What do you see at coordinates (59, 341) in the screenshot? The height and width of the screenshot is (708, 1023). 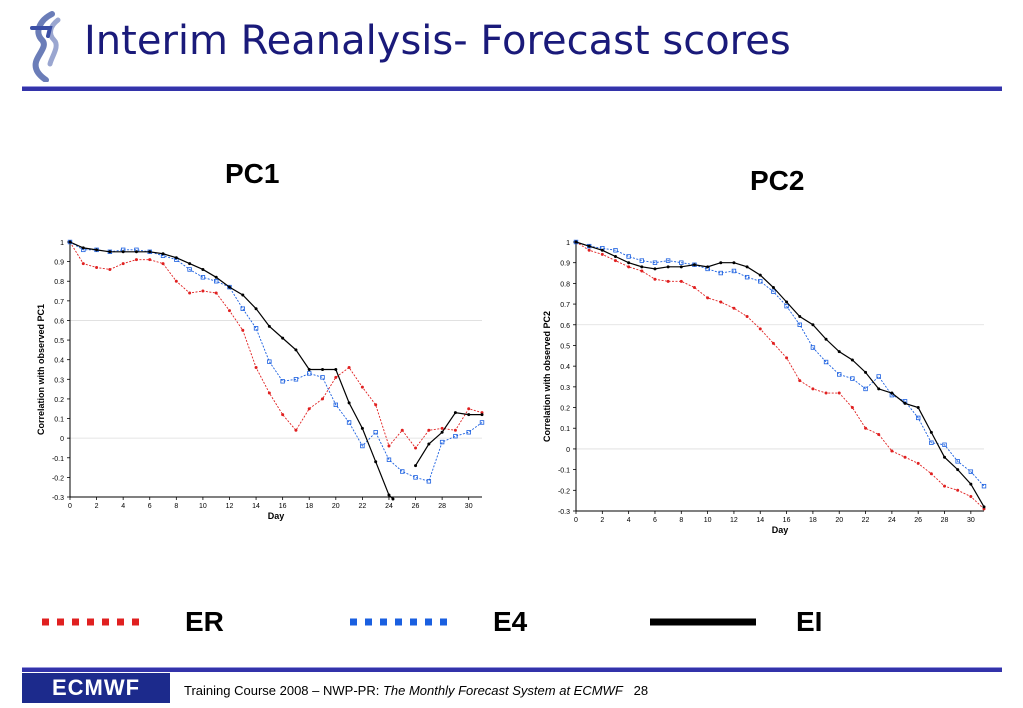 I see `pc1-ytick-label: 0.5` at bounding box center [59, 341].